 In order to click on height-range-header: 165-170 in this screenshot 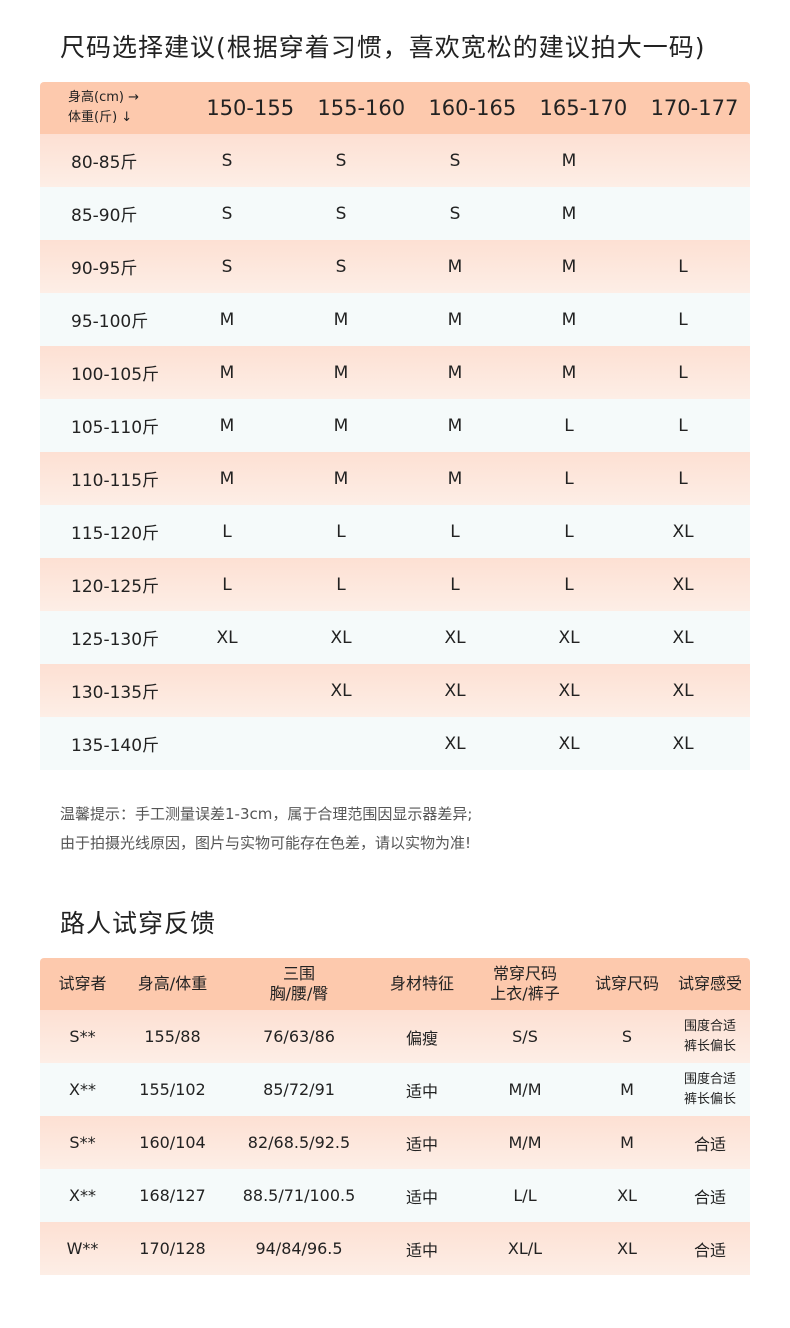, I will do `click(583, 108)`.